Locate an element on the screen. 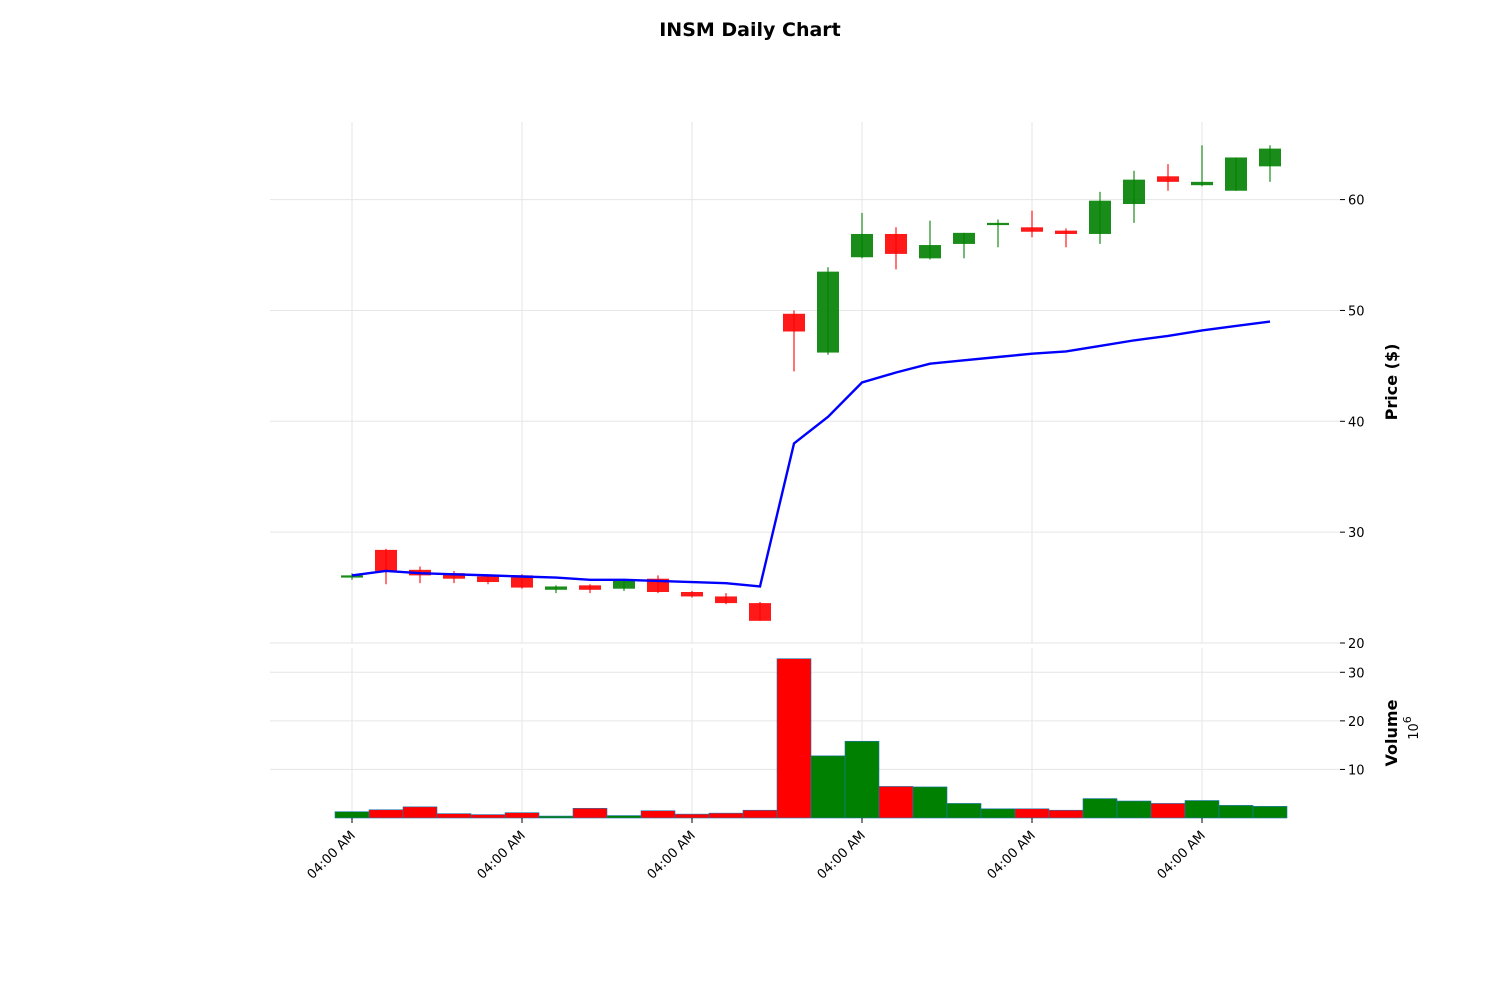 This screenshot has width=1500, height=1000. volume-tick-label: 20 is located at coordinates (1356, 722).